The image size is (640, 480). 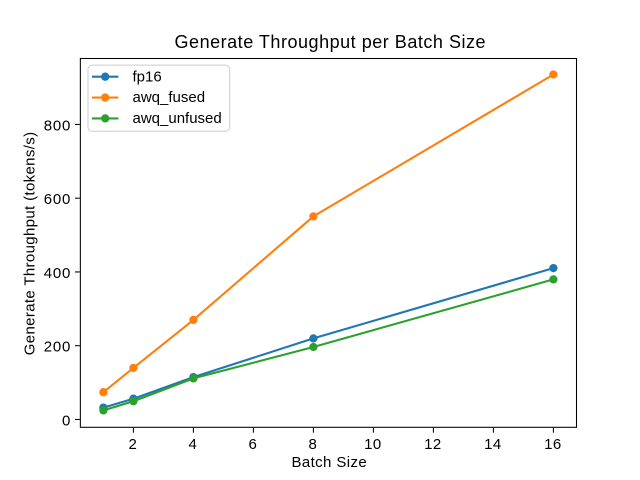 I want to click on svg-text: awq_unfused, so click(x=177, y=118).